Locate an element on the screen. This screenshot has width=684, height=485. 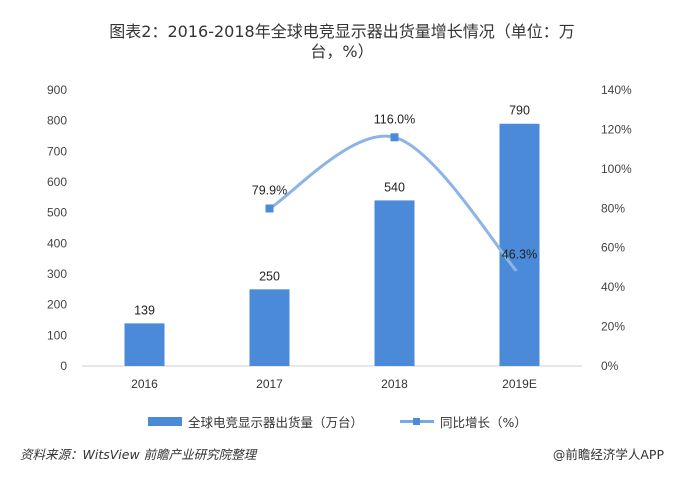
y-tick-label: 100 is located at coordinates (57, 335).